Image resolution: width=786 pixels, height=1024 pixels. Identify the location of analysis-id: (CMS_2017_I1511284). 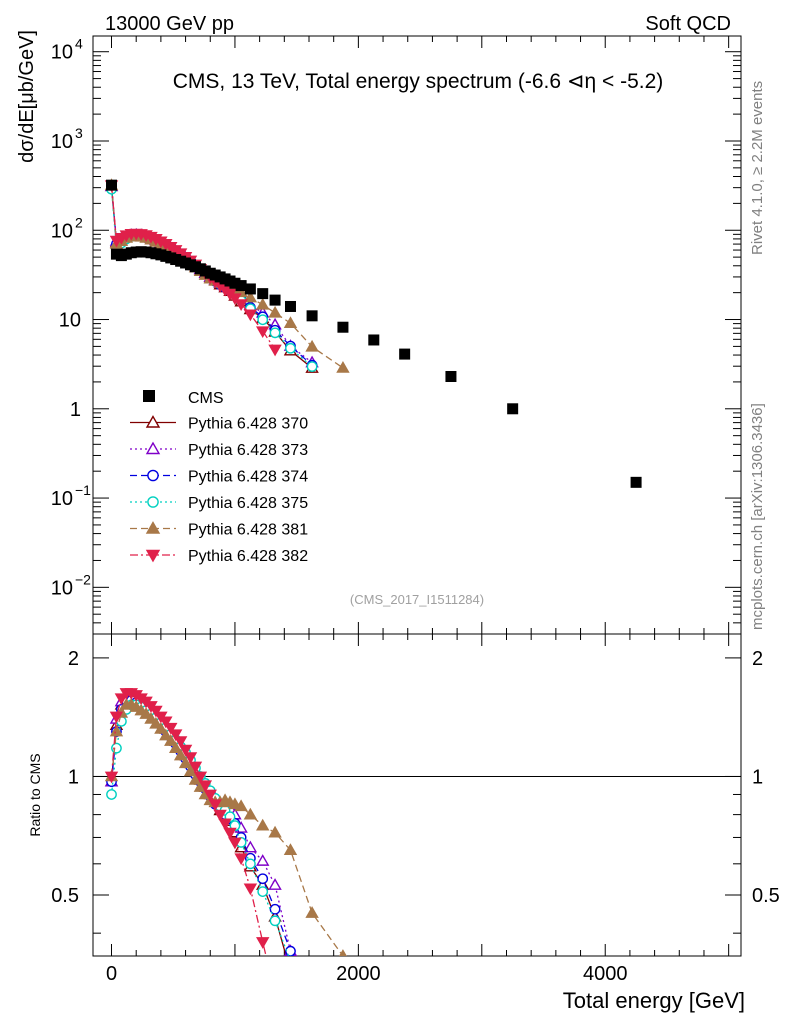
(417, 599).